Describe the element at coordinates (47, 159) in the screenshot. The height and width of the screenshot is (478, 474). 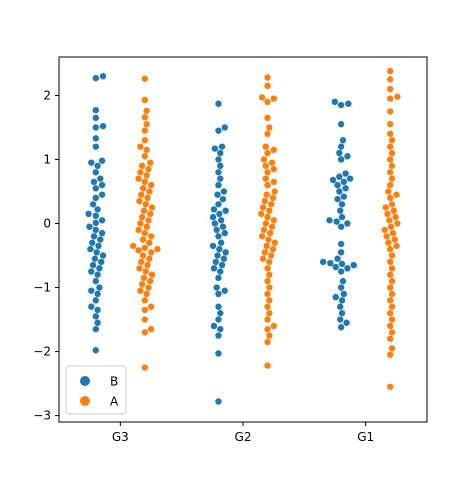
I see `y-tick-label: 1` at that location.